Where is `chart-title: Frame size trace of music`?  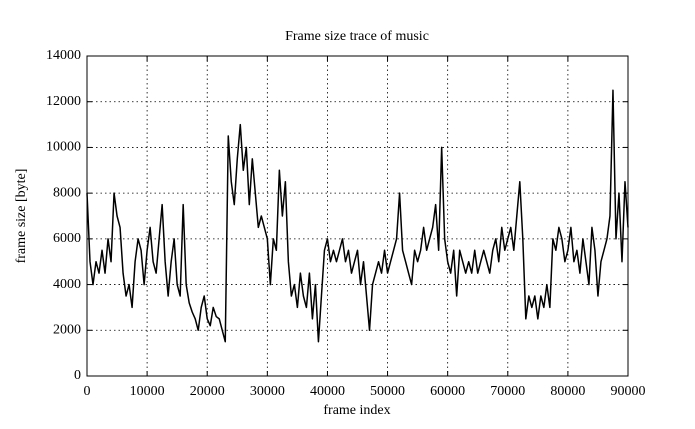 chart-title: Frame size trace of music is located at coordinates (357, 36).